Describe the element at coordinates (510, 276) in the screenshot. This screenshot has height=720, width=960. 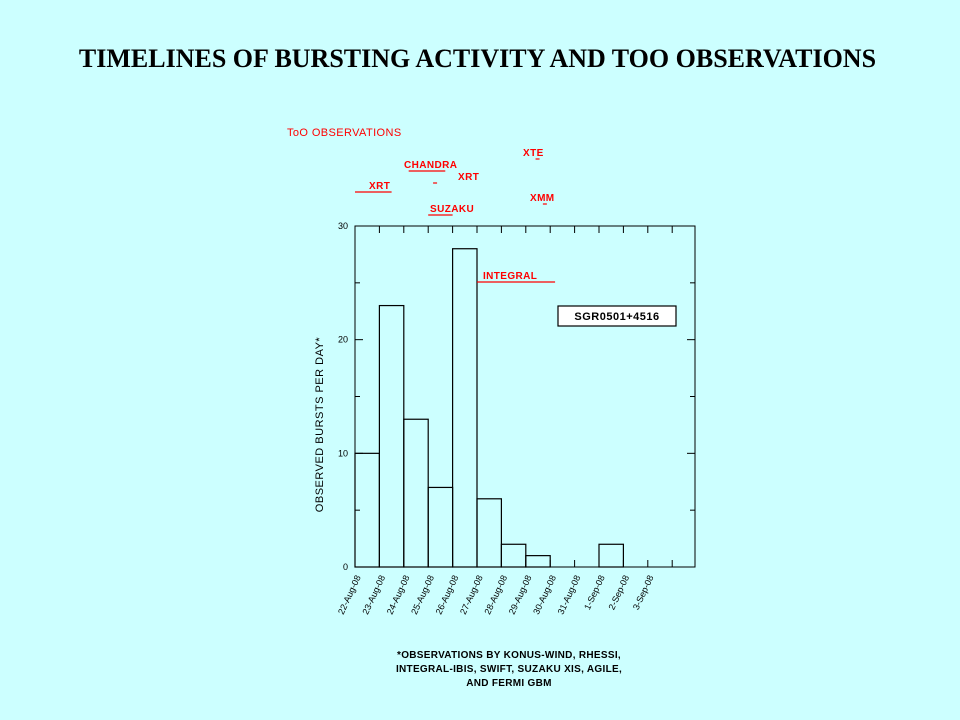
I see `observation-label: INTEGRAL` at that location.